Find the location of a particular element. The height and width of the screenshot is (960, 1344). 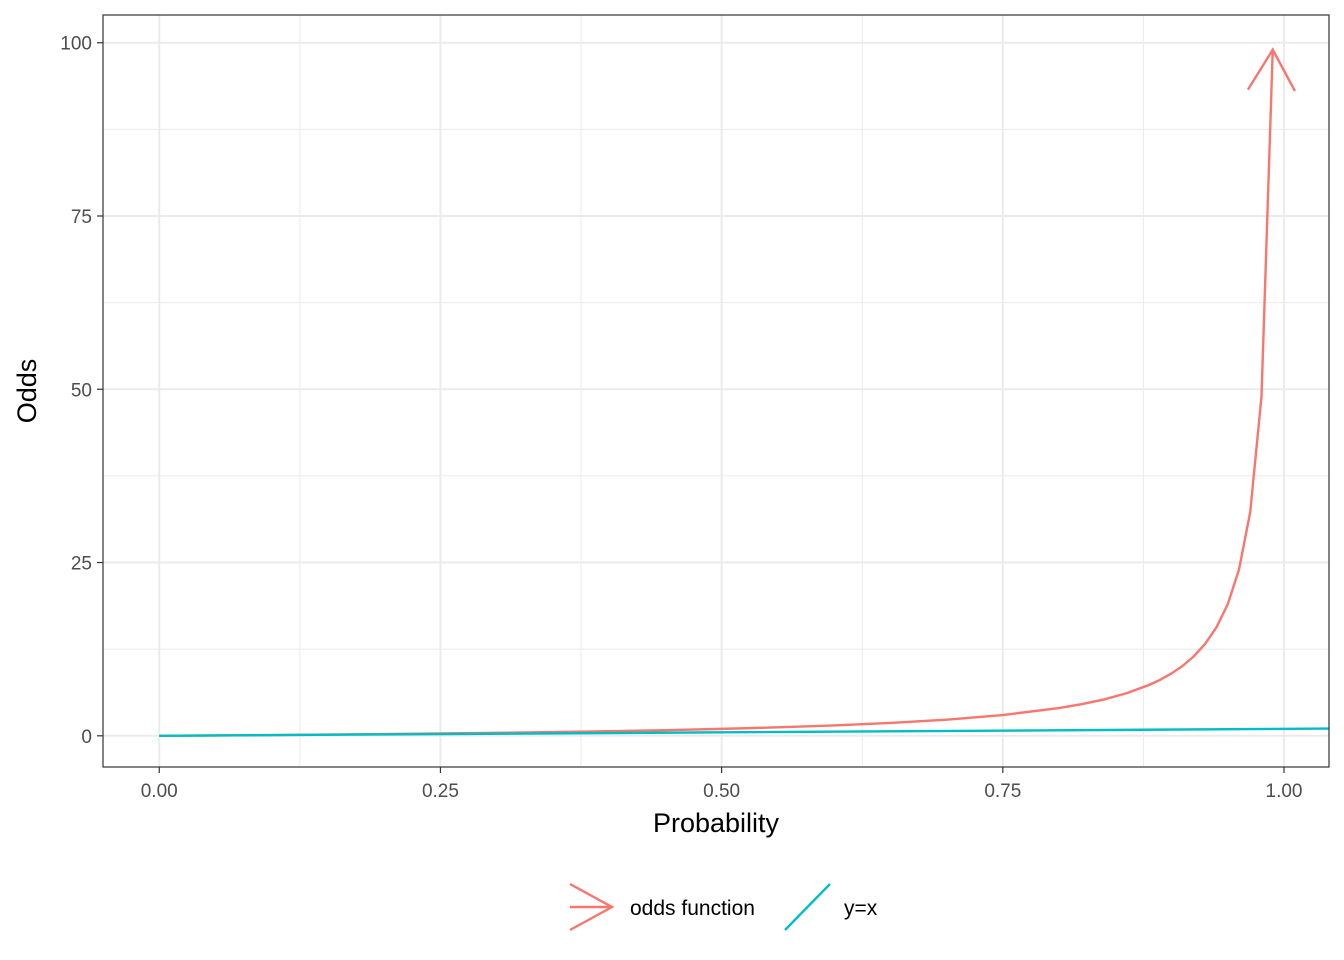

legend-diagonal-line is located at coordinates (807, 907).